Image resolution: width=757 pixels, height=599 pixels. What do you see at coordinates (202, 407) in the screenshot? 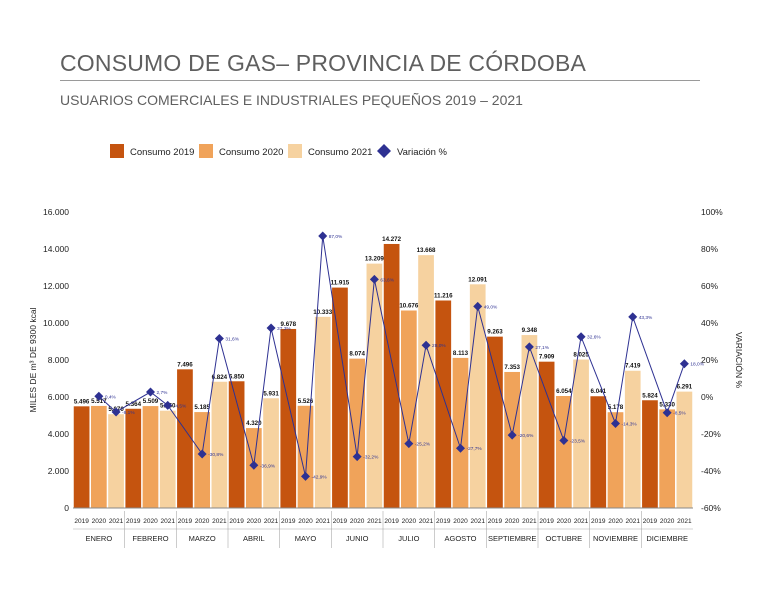
I see `bar-value-label: 5.185` at bounding box center [202, 407].